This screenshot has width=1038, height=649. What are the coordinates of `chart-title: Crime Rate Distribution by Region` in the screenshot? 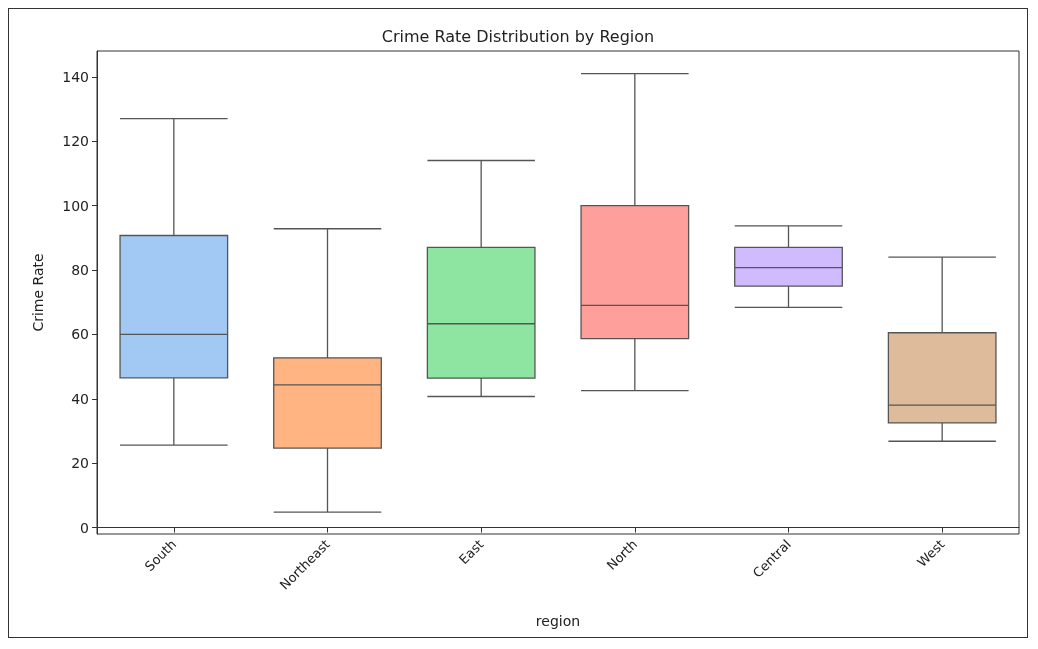 It's located at (518, 36).